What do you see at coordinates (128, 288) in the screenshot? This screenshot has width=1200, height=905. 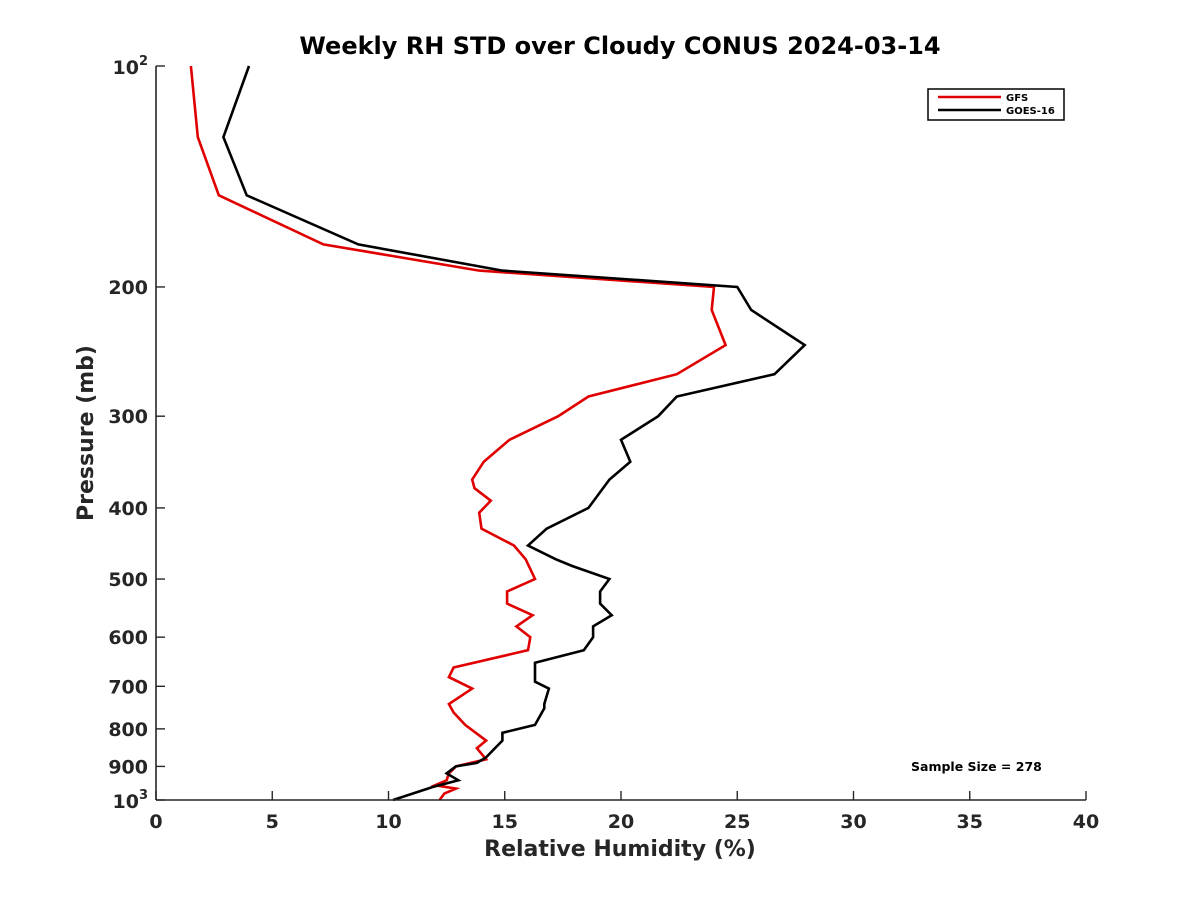 I see `y-tick-label: 200` at bounding box center [128, 288].